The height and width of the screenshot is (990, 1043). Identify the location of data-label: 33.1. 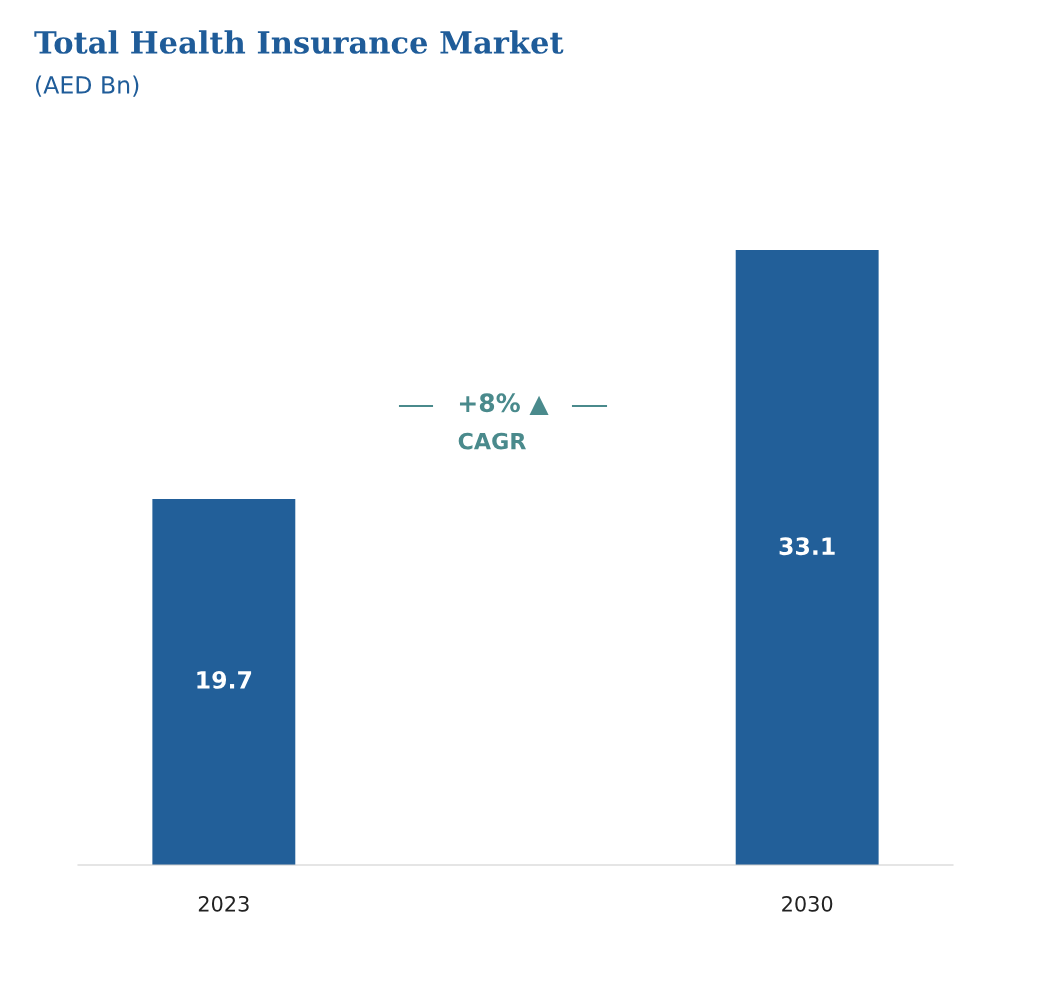
(807, 546).